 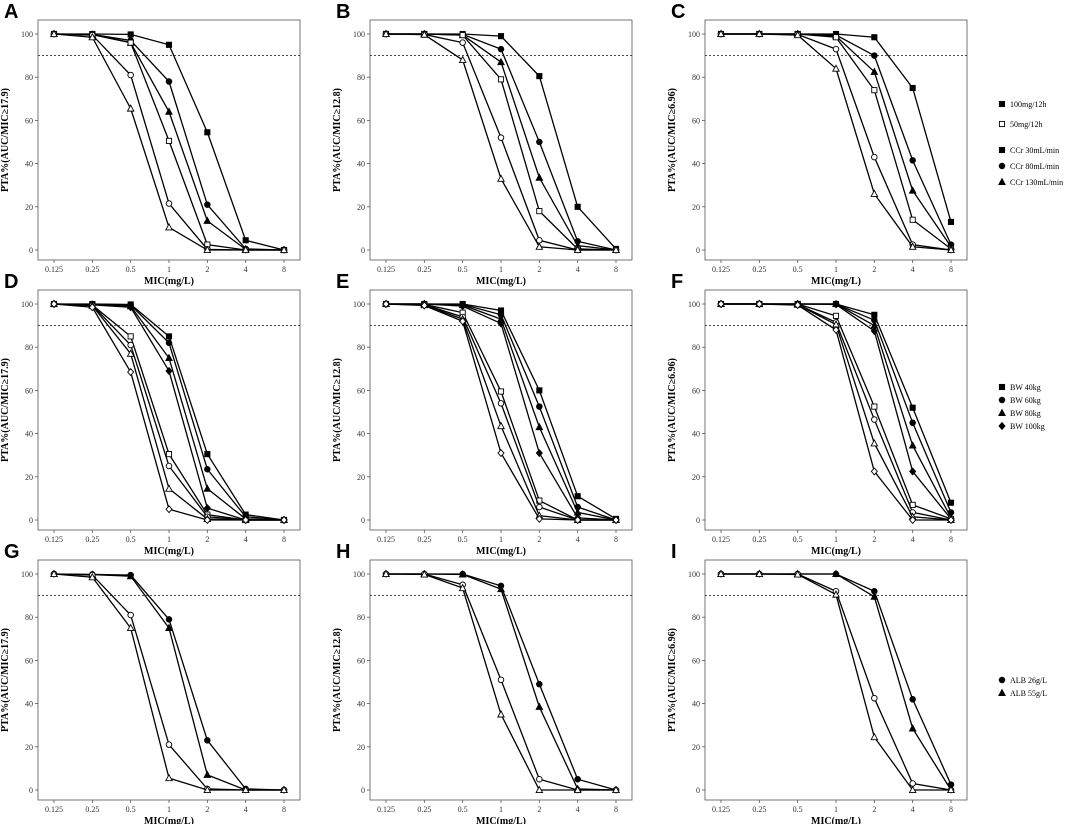 What do you see at coordinates (5, 410) in the screenshot?
I see `y-axis-title: PTA%(AUC/MIC≥17.9)` at bounding box center [5, 410].